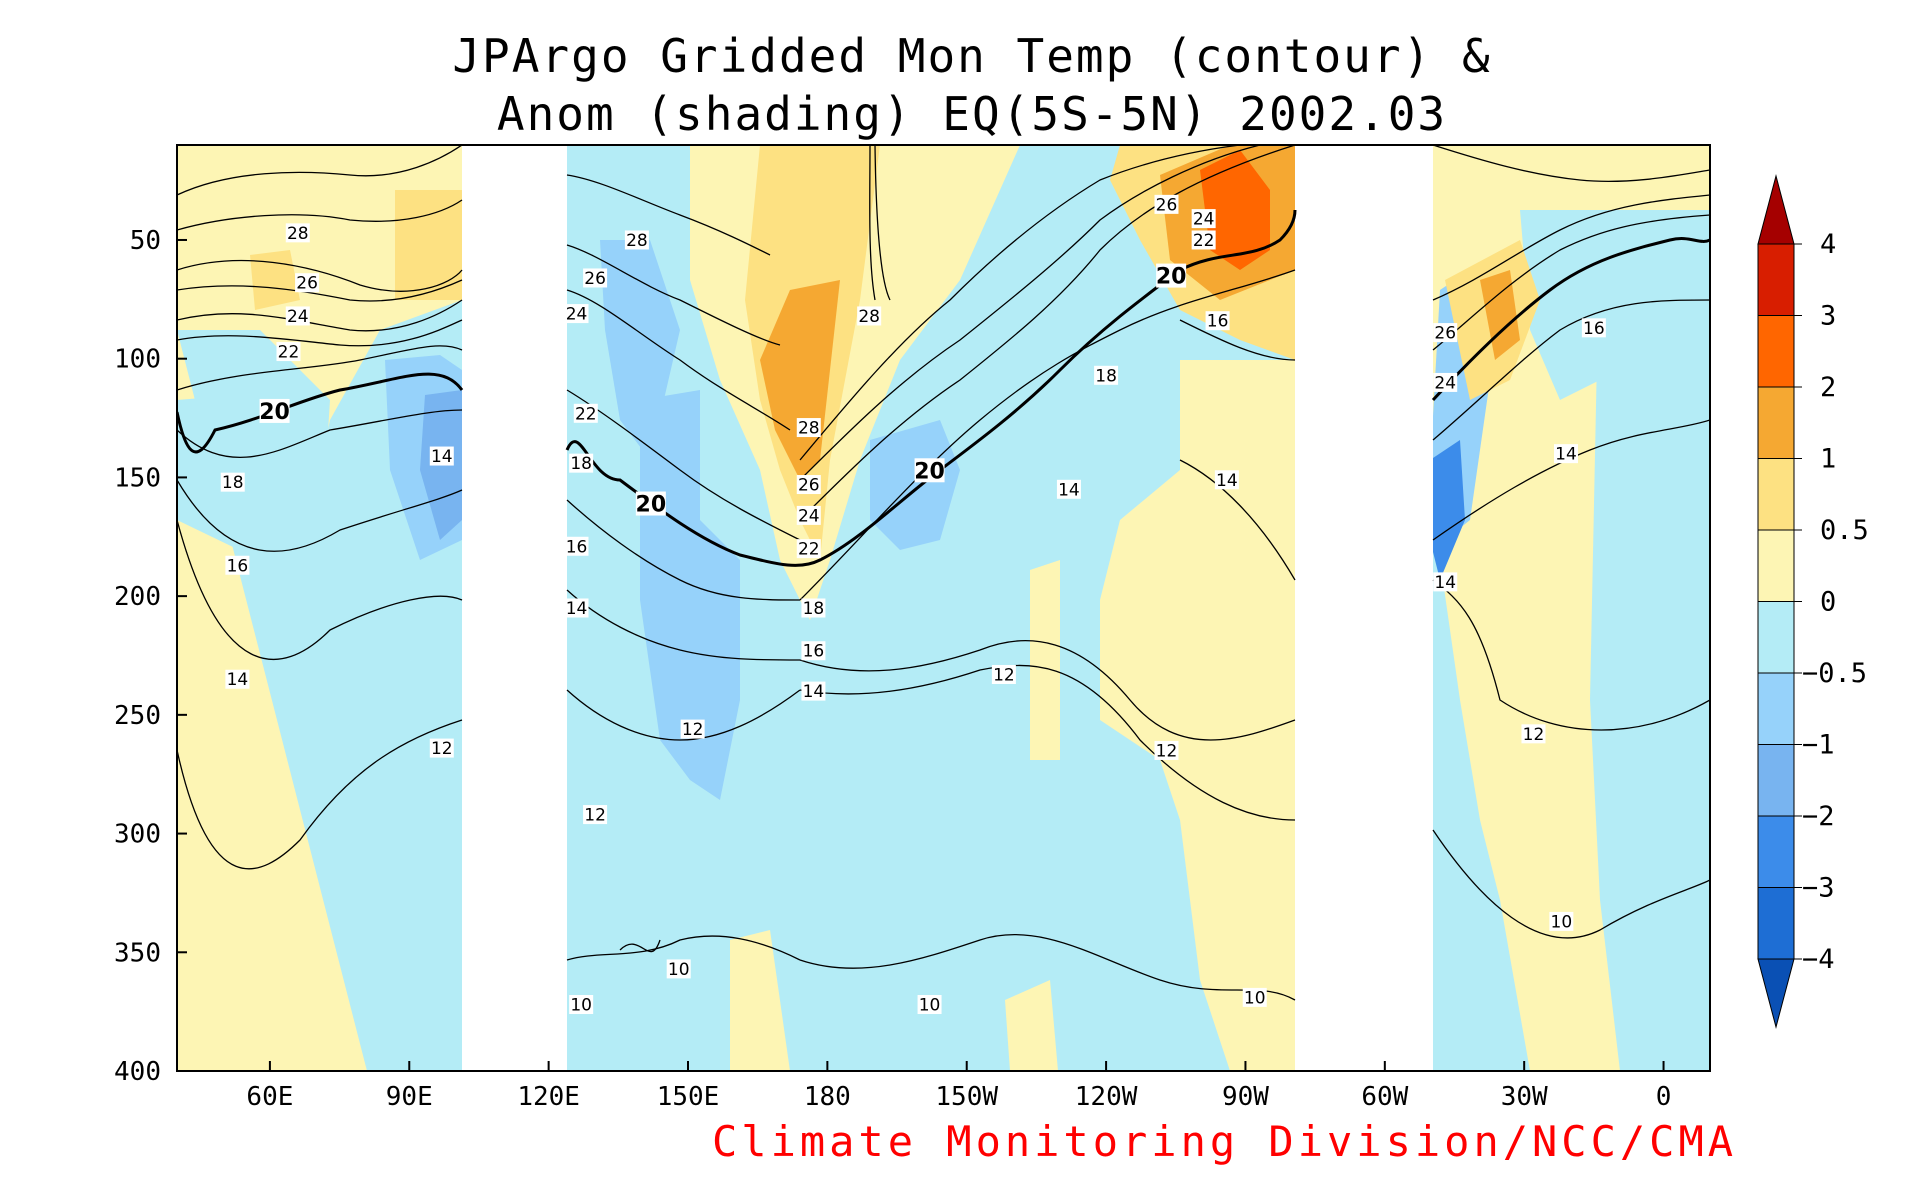  I want to click on y-tick-label: 300, so click(137, 835).